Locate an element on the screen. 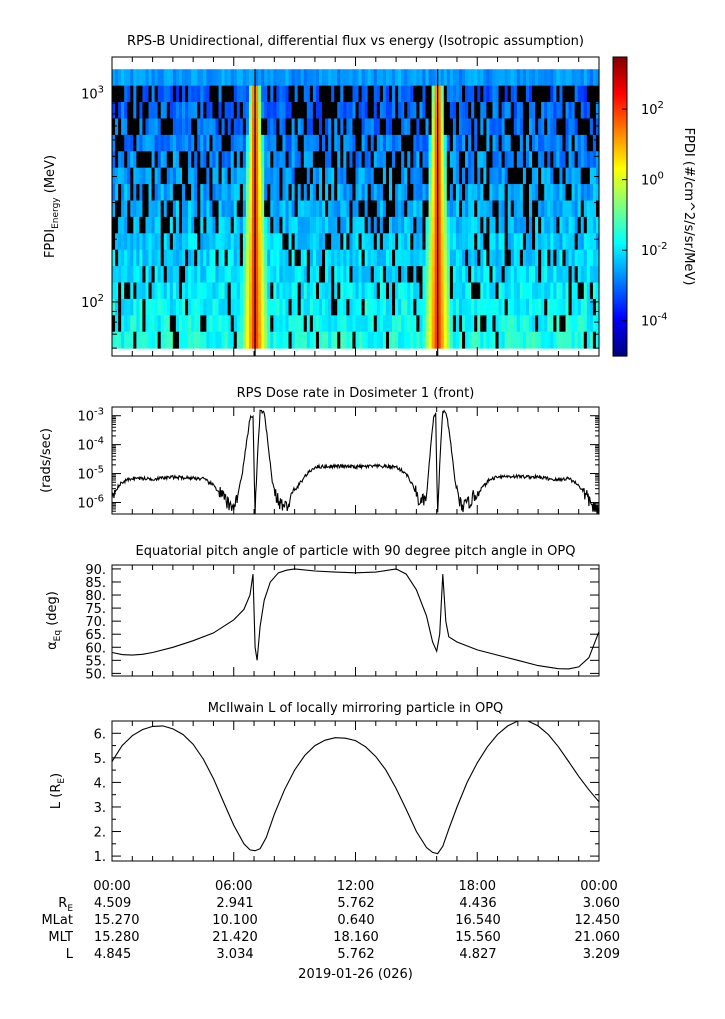 The image size is (725, 1019). panel-title: RPS Dose rate in Dosimeter 1 (front) is located at coordinates (356, 393).